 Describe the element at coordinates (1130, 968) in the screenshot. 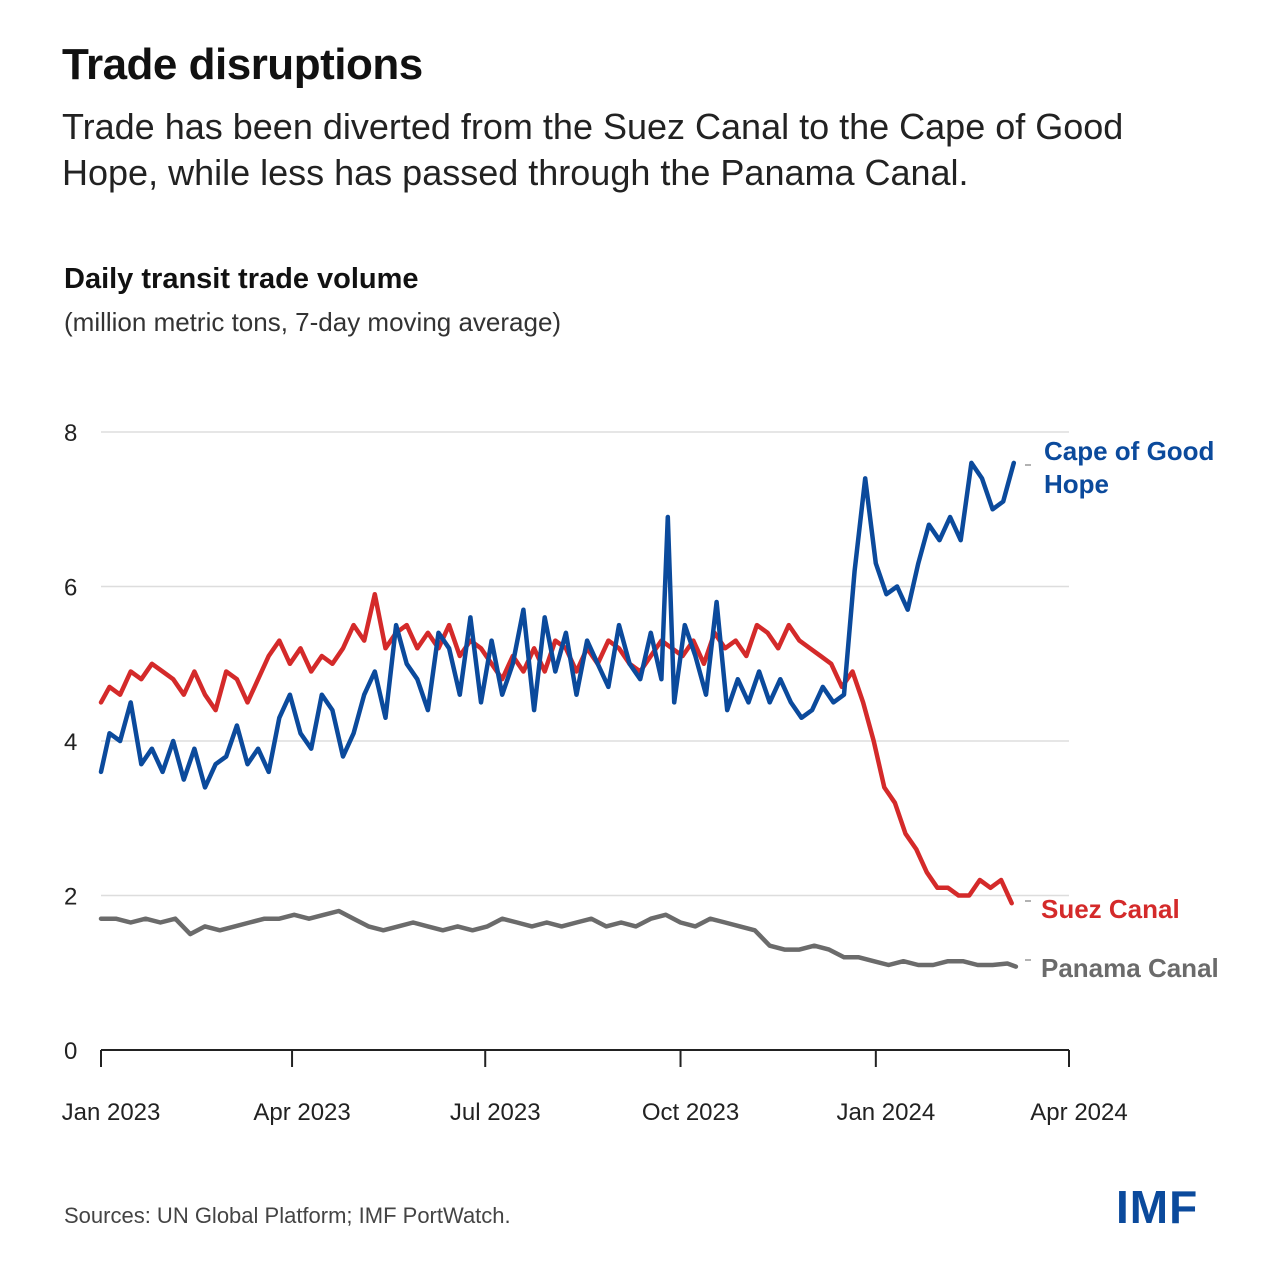

I see `series-label: Panama Canal` at that location.